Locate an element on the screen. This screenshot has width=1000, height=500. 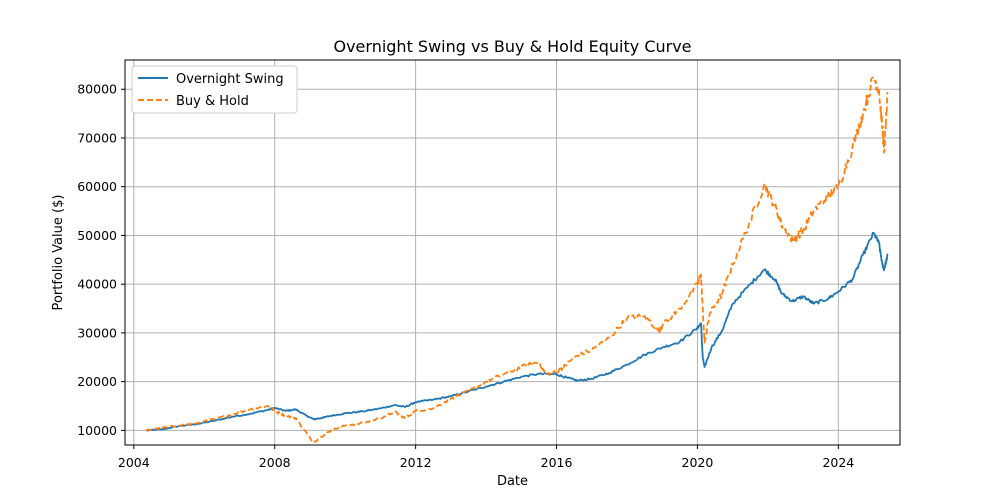
x-tick-label: 2012 is located at coordinates (416, 462).